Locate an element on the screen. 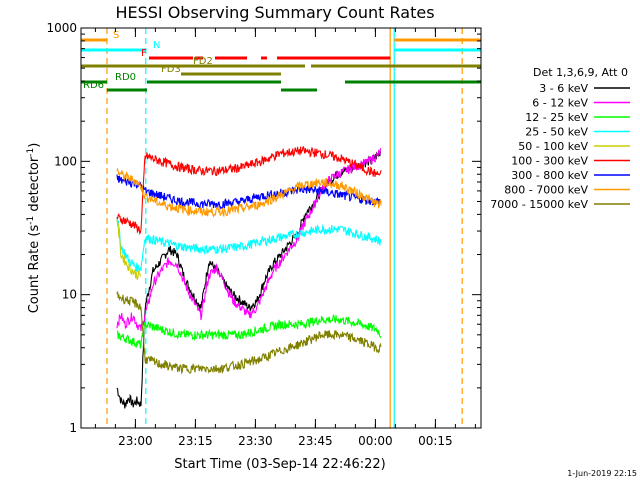 This screenshot has width=640, height=480. flag-label: F is located at coordinates (144, 53).